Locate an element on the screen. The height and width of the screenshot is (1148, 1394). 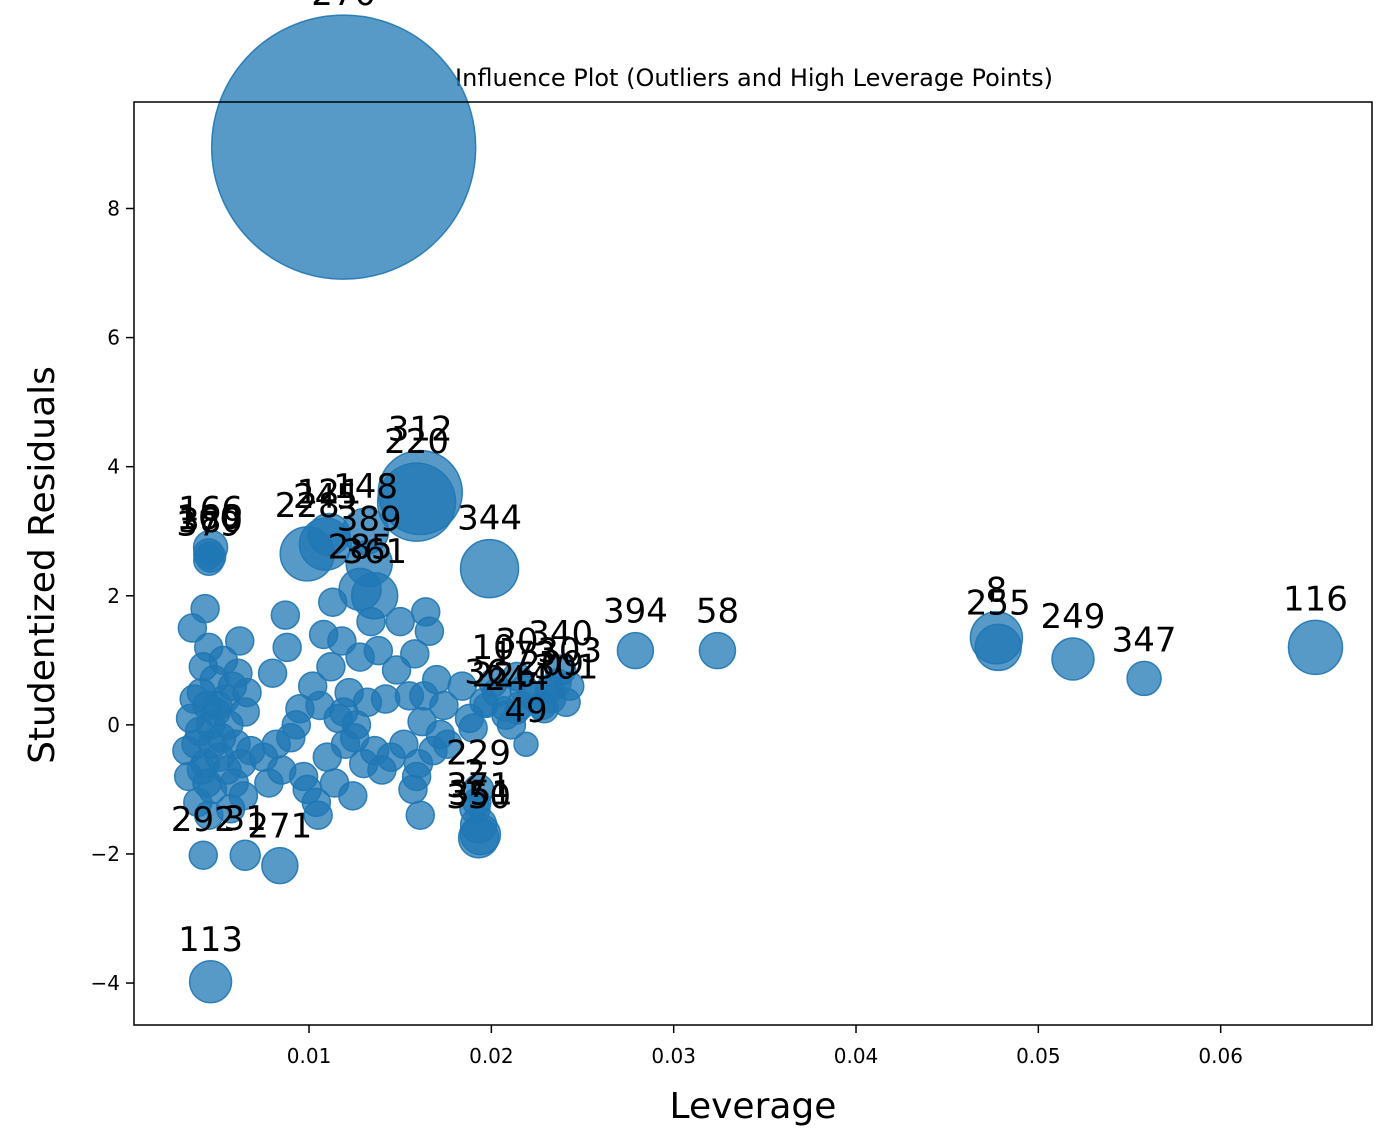
y-tick-label: 2 is located at coordinates (113, 596).